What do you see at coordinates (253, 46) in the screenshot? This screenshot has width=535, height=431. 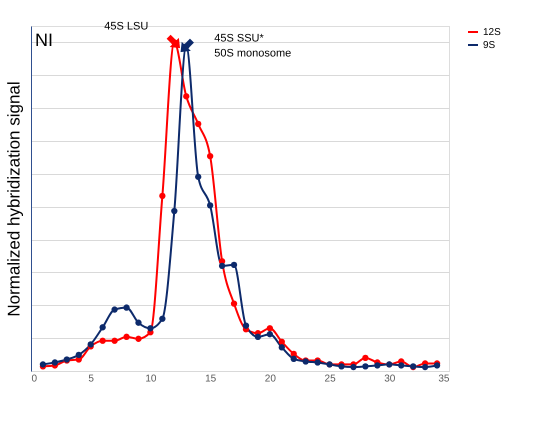 I see `annotation: 45S SSU* 50S monosome` at bounding box center [253, 46].